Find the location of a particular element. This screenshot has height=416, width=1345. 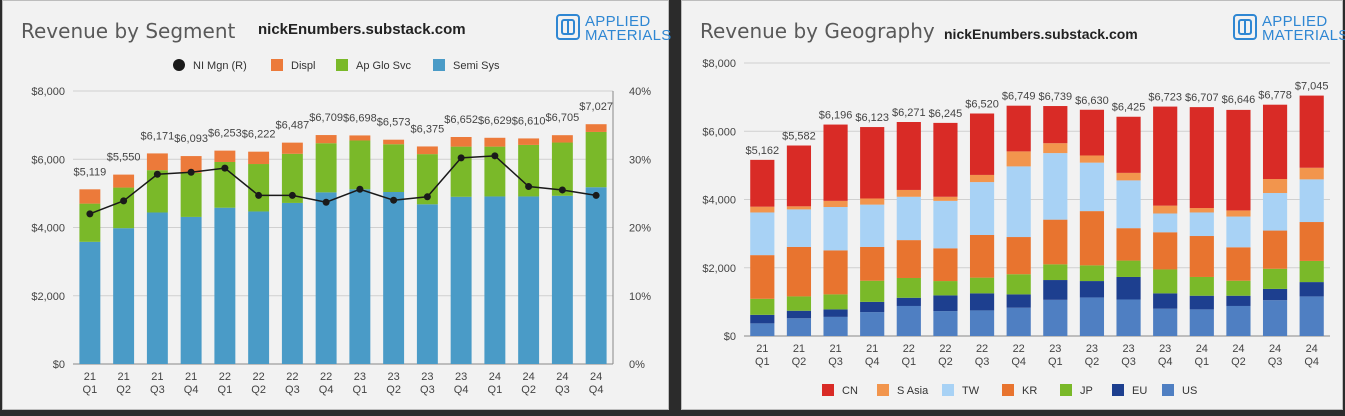

total-data-label: $6,778 is located at coordinates (1275, 96).